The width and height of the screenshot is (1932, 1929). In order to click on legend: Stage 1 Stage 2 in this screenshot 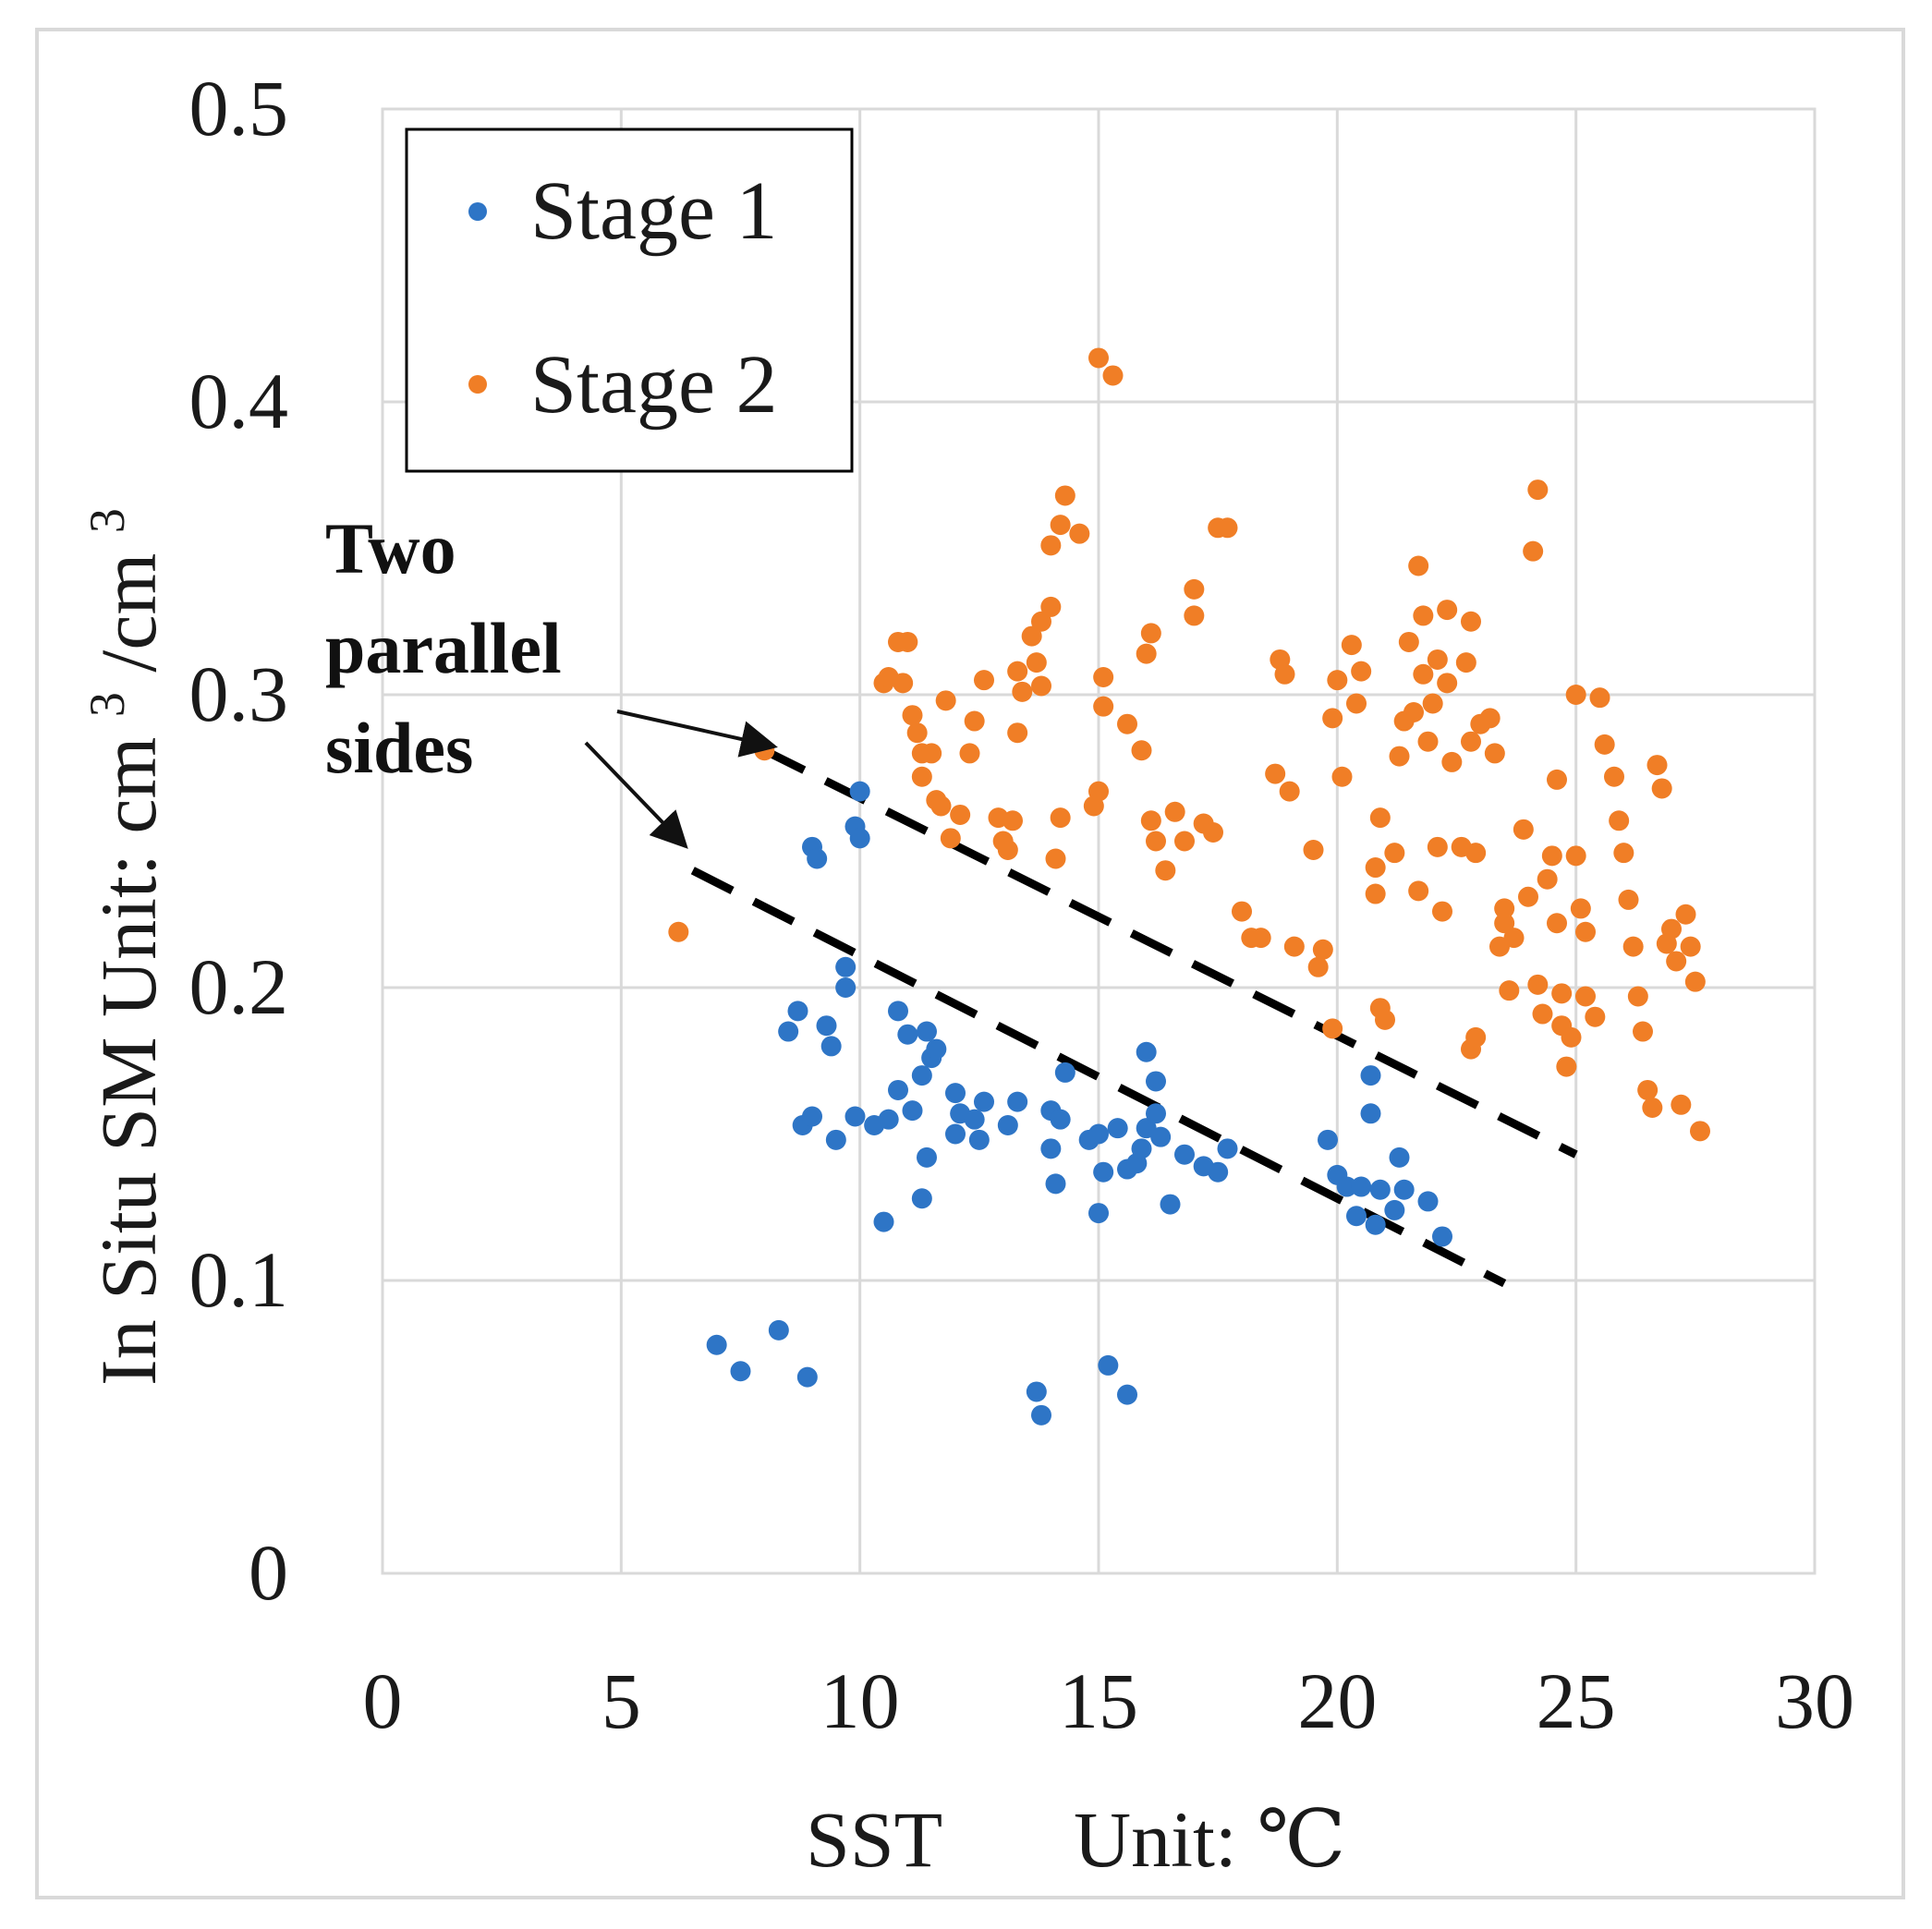, I will do `click(629, 300)`.